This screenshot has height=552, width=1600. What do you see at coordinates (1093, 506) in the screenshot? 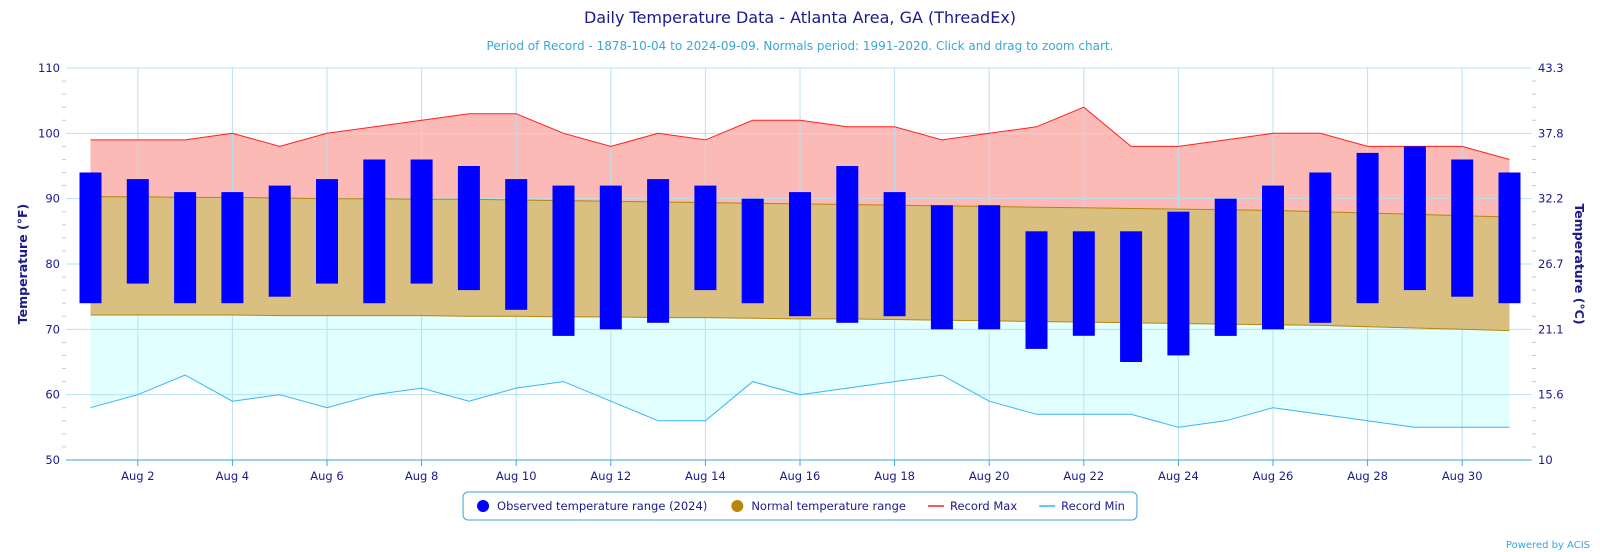
I see `legend-item-label: Record Min` at bounding box center [1093, 506].